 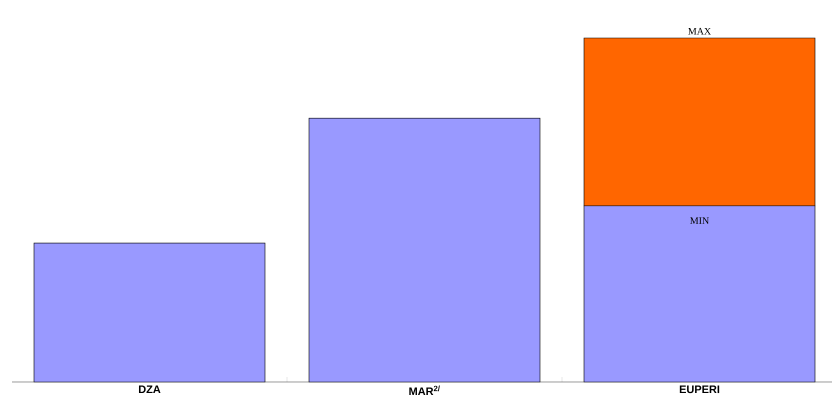 I want to click on x-tick-label: DZA, so click(x=149, y=390).